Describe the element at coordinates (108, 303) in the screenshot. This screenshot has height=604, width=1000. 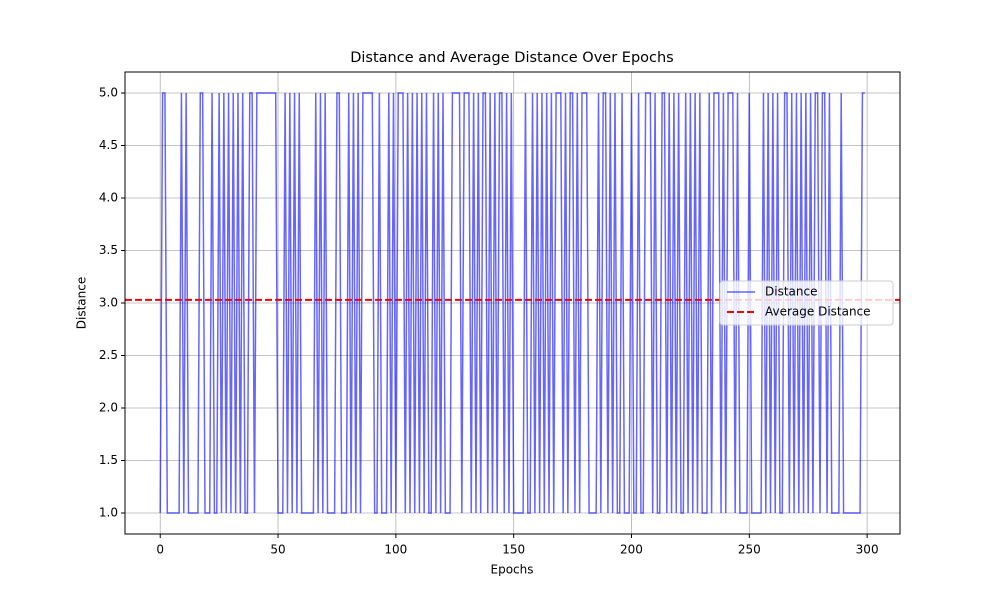
I see `y-tick-label: 3.0` at that location.